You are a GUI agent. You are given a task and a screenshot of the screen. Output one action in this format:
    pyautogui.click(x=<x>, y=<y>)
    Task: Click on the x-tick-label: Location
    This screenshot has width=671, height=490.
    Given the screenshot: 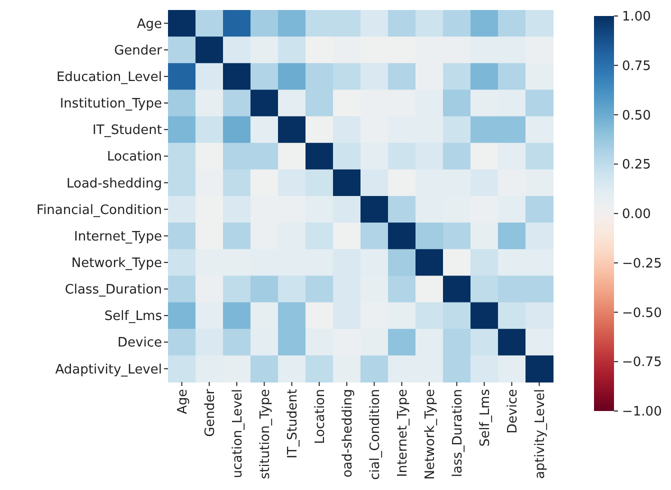 What is the action you would take?
    pyautogui.click(x=320, y=416)
    